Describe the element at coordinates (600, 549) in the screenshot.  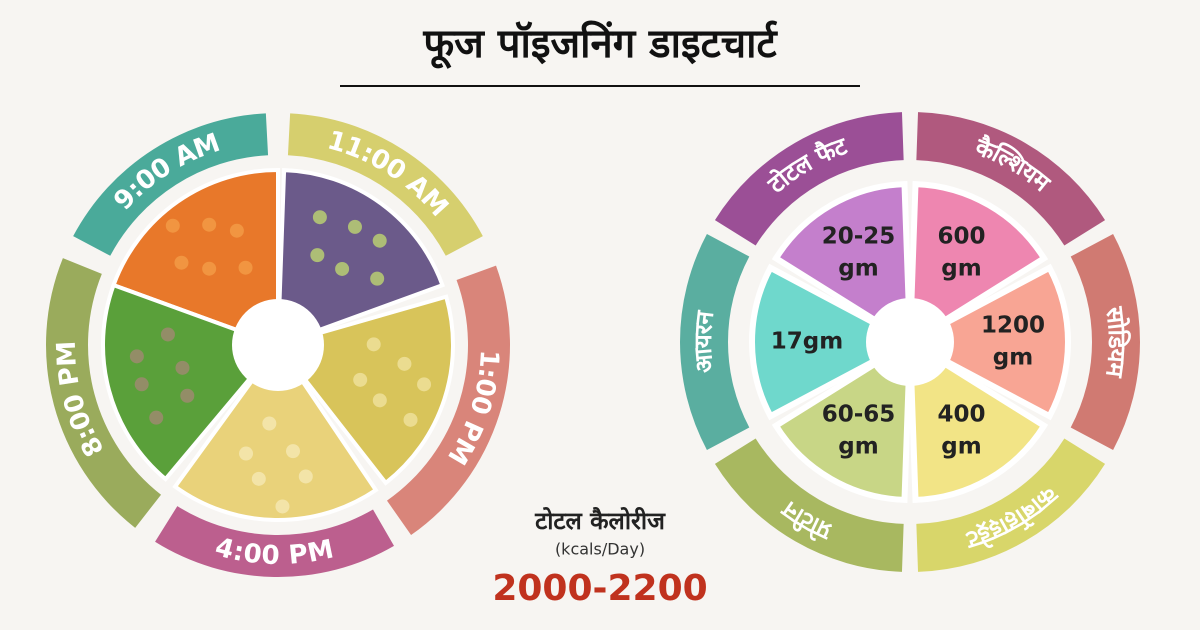
I see `total-unit: (kcals/Day)` at that location.